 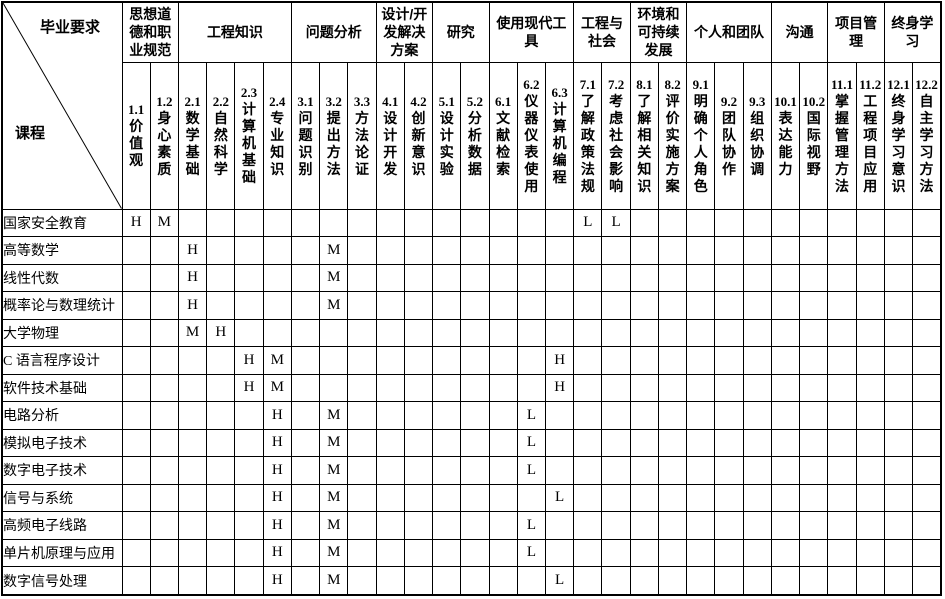 I want to click on subheader-char: 设, so click(x=390, y=117).